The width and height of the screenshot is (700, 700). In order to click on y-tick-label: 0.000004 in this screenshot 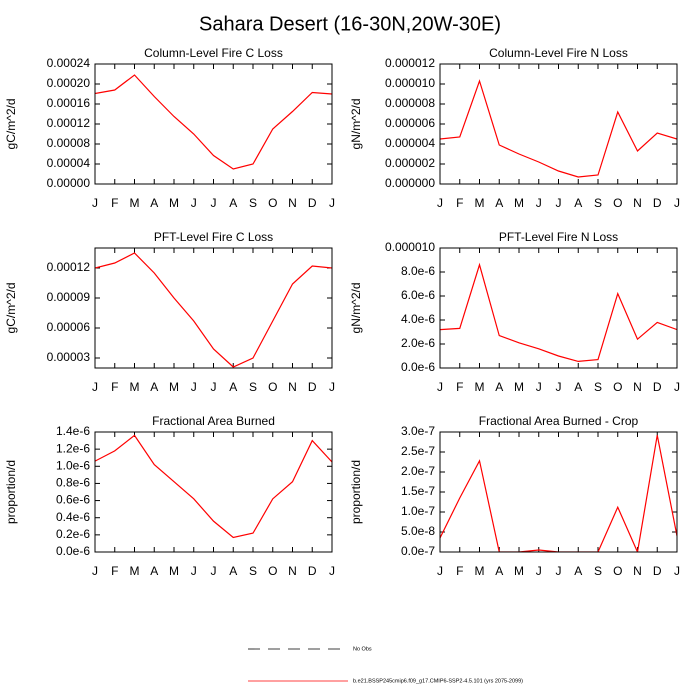, I will do `click(410, 143)`.